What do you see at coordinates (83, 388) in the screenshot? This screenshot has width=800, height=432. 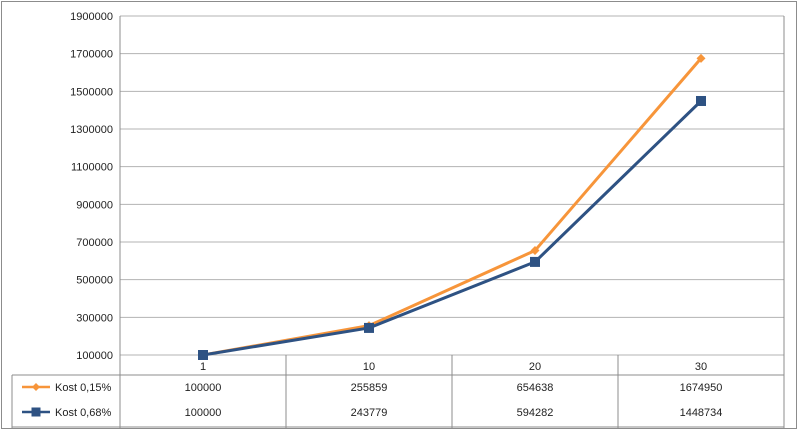 I see `legend-series-name: Kost 0,15%` at bounding box center [83, 388].